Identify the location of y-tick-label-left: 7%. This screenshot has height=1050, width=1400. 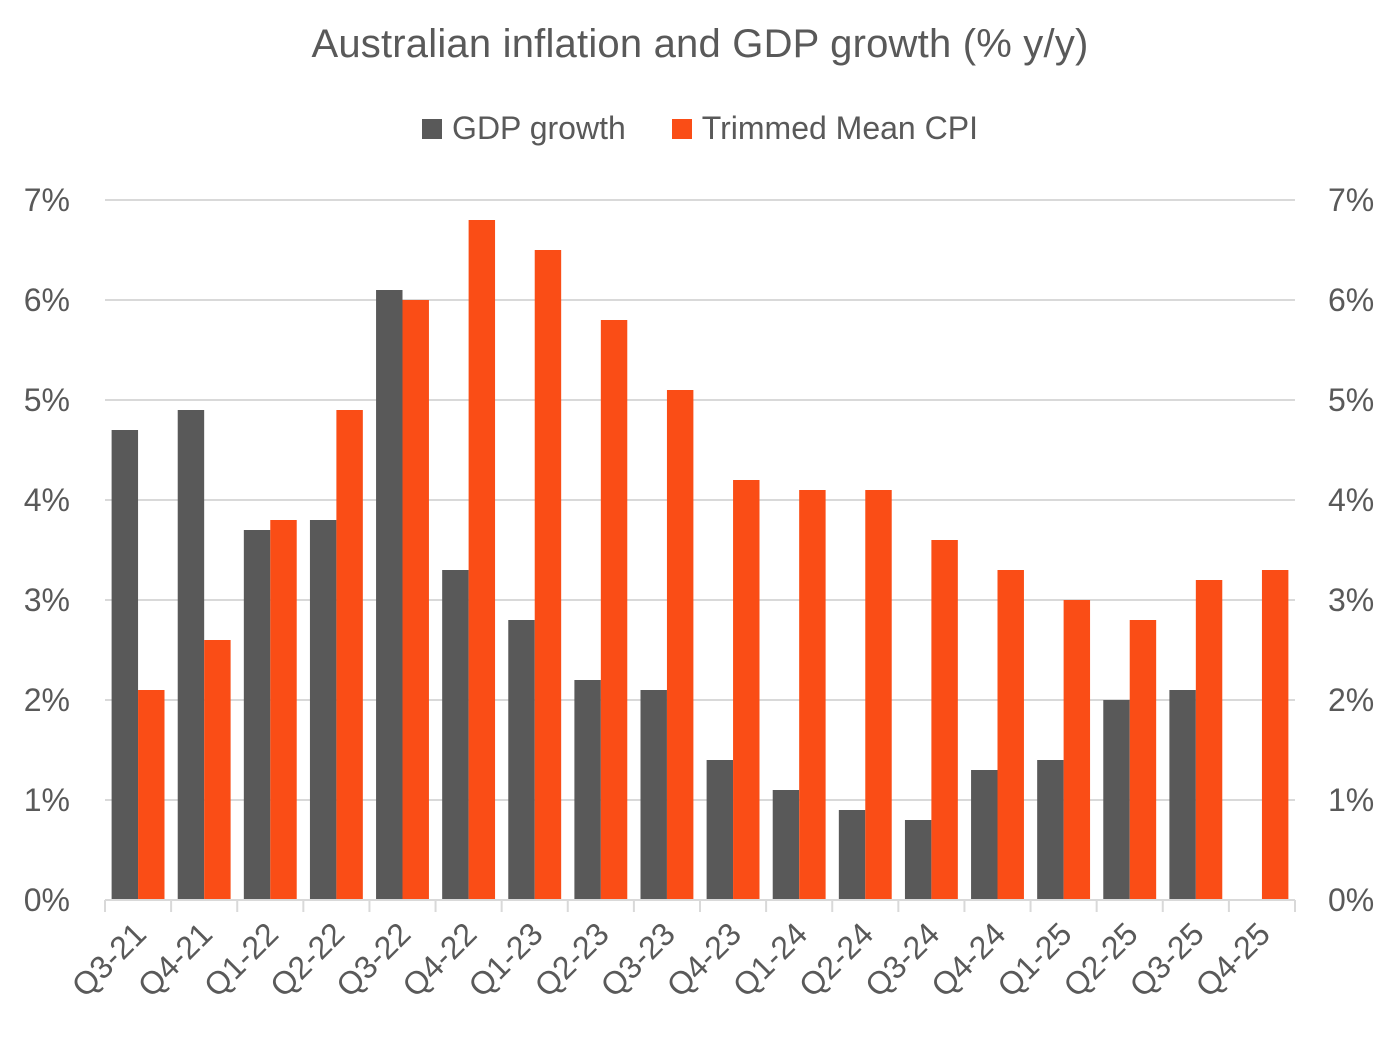
(47, 200).